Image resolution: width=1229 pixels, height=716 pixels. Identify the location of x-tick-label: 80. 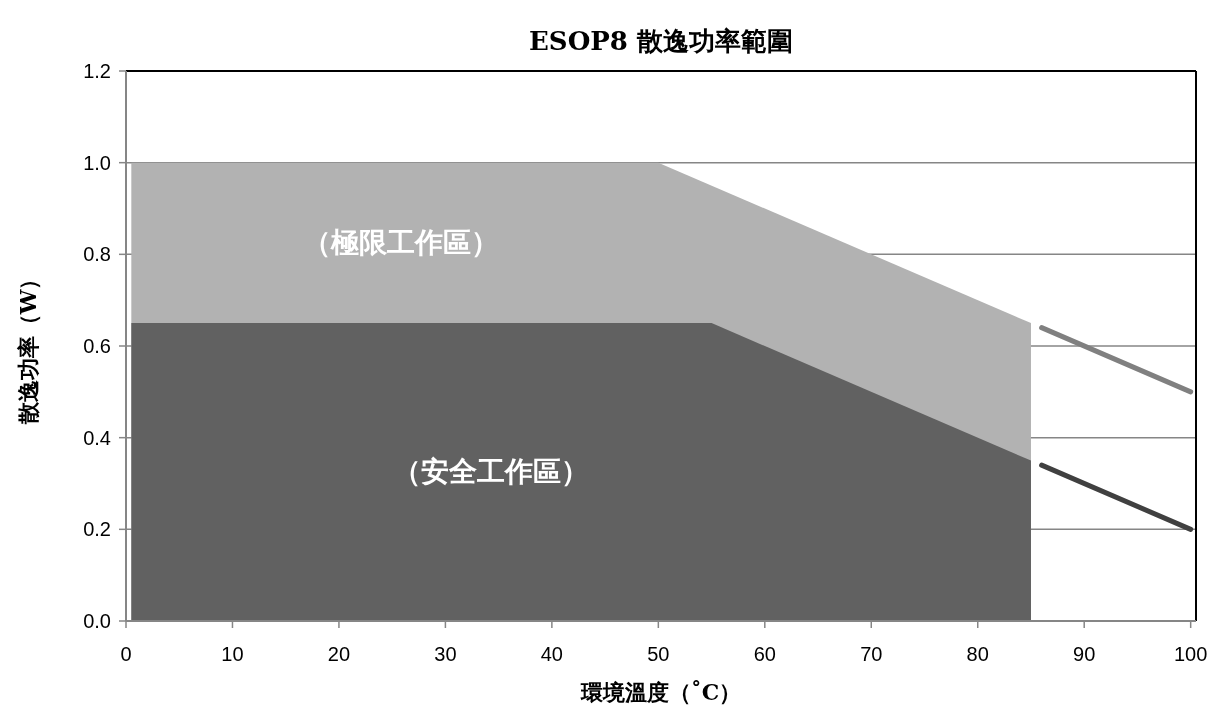
(977, 654).